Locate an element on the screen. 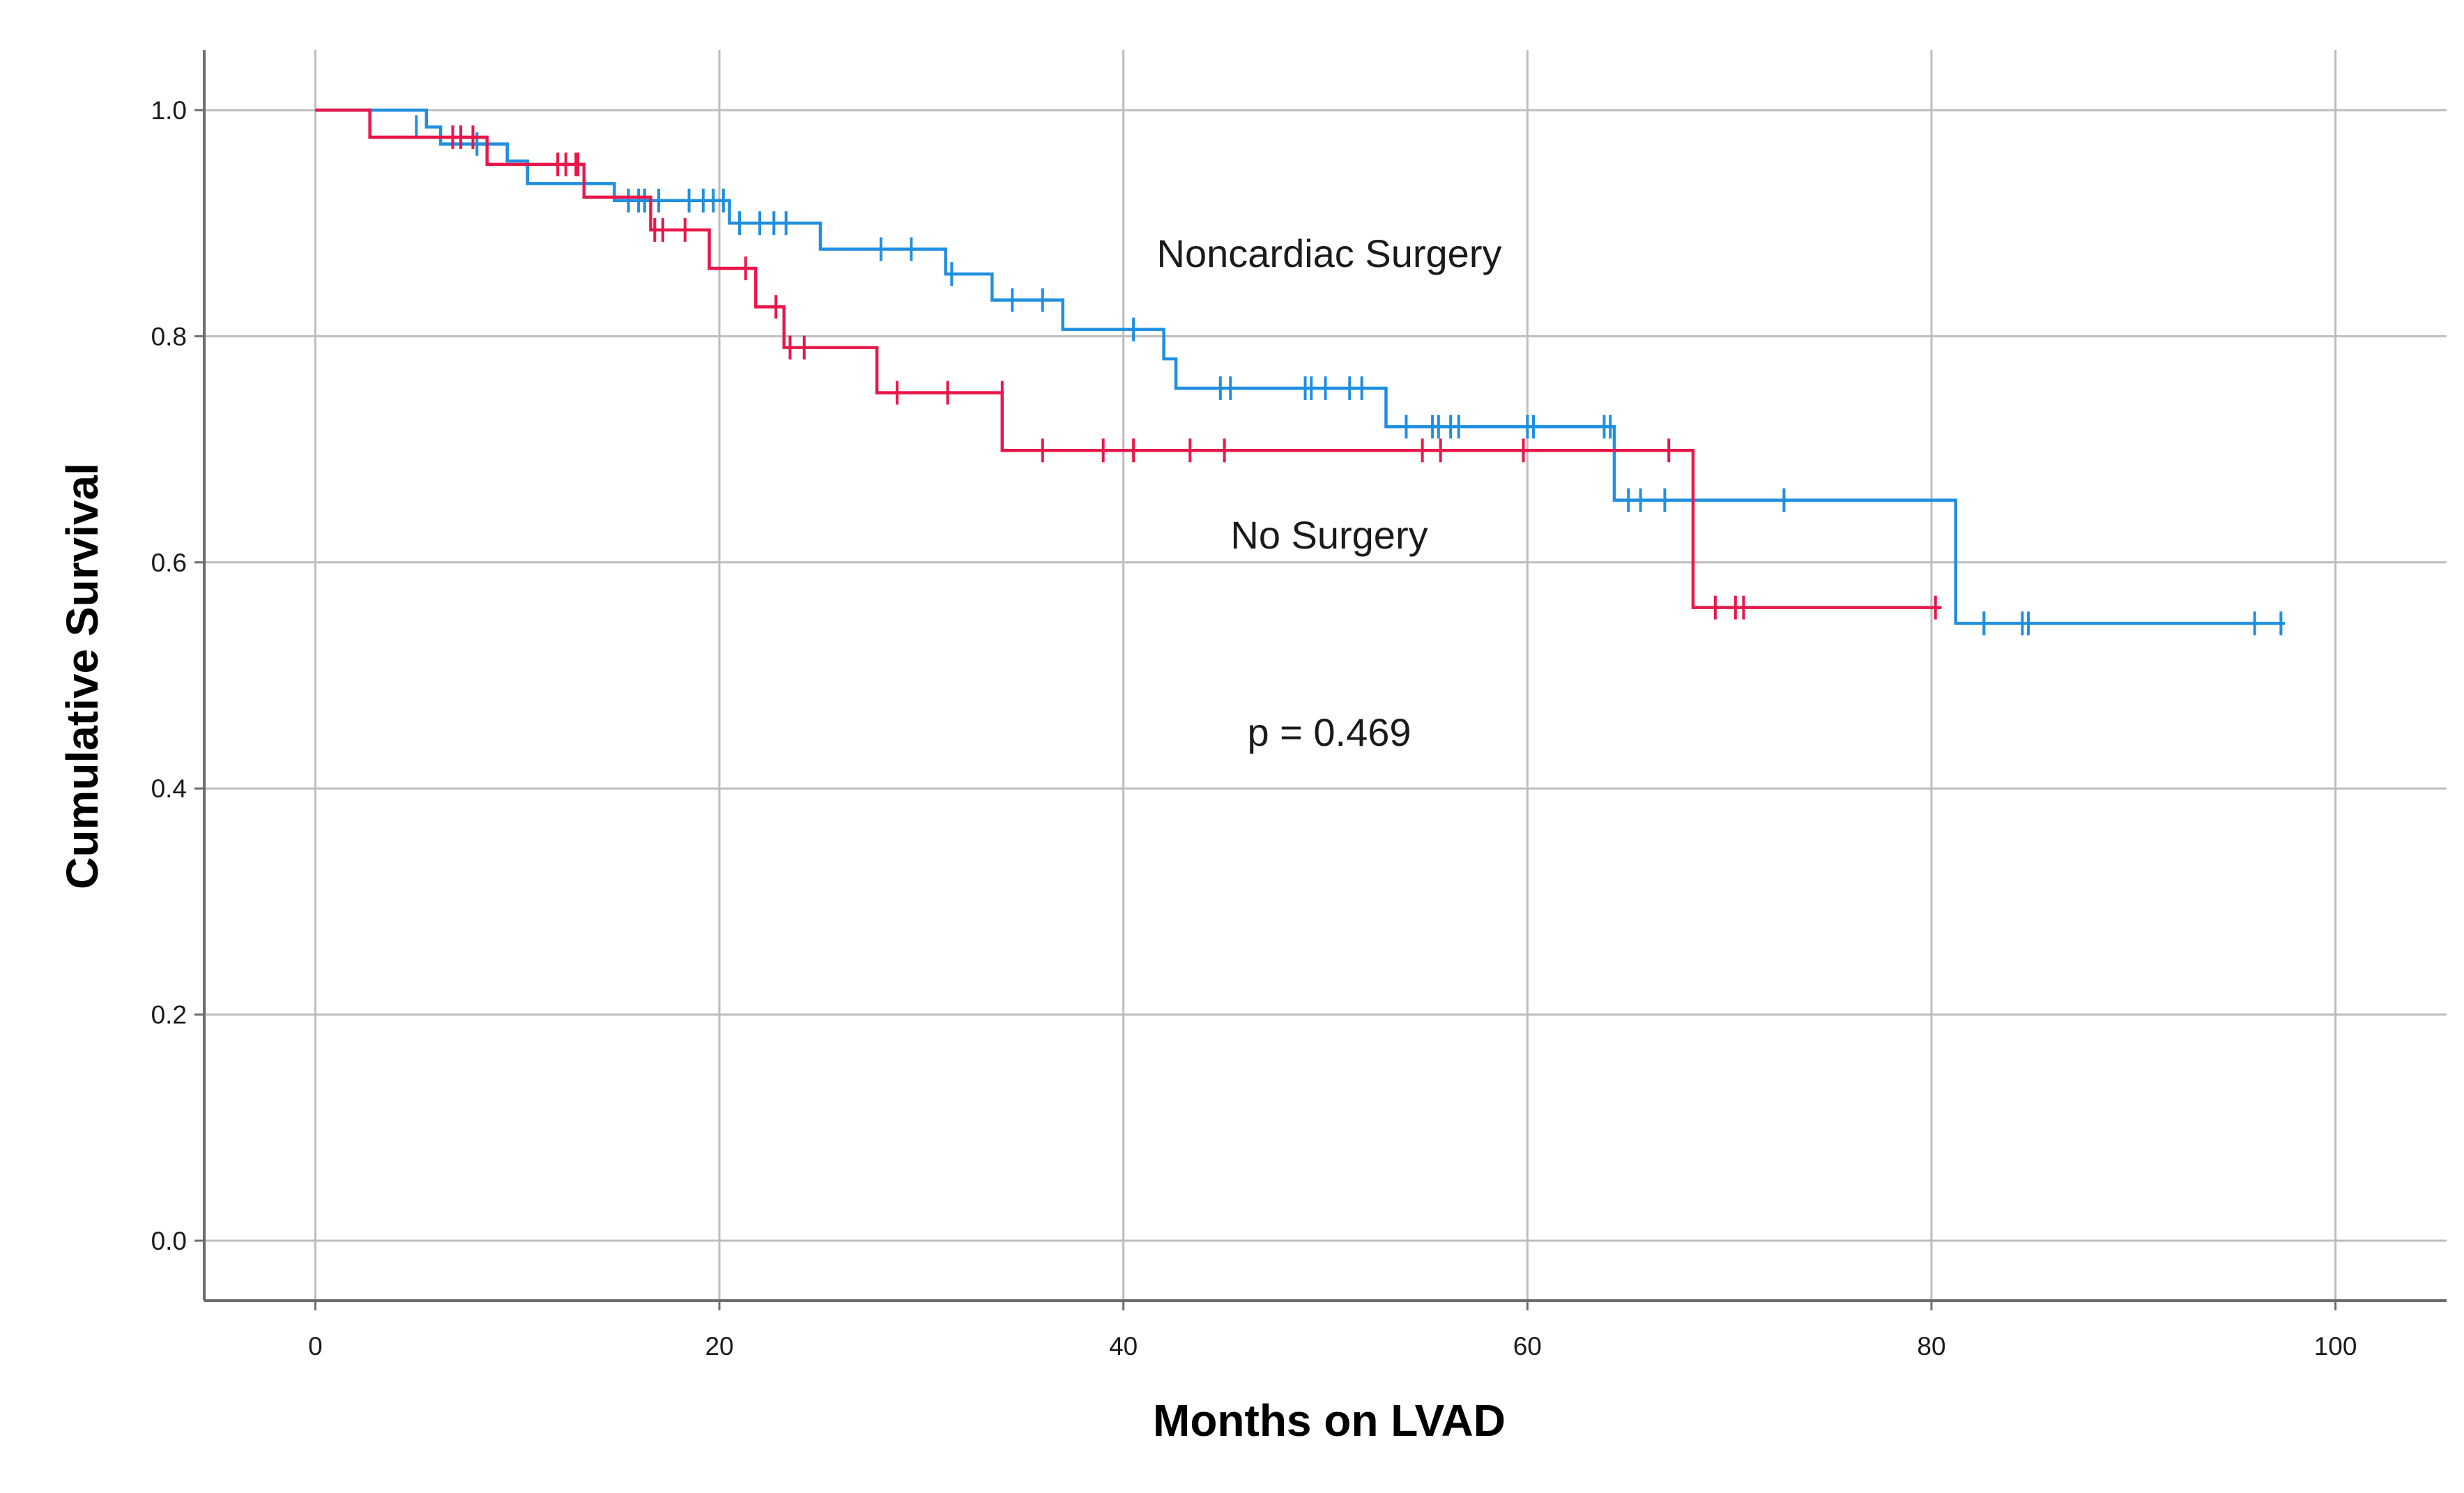 The height and width of the screenshot is (1493, 2464). y-tick-label-0.8: 0.8 is located at coordinates (169, 336).